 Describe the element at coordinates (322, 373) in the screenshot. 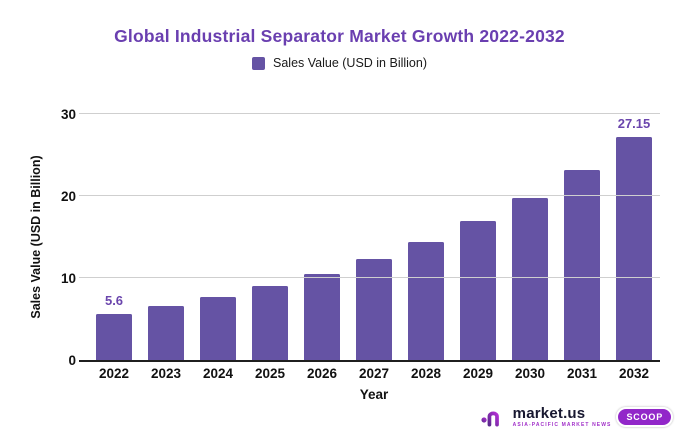

I see `x-tick-2026: 2026` at that location.